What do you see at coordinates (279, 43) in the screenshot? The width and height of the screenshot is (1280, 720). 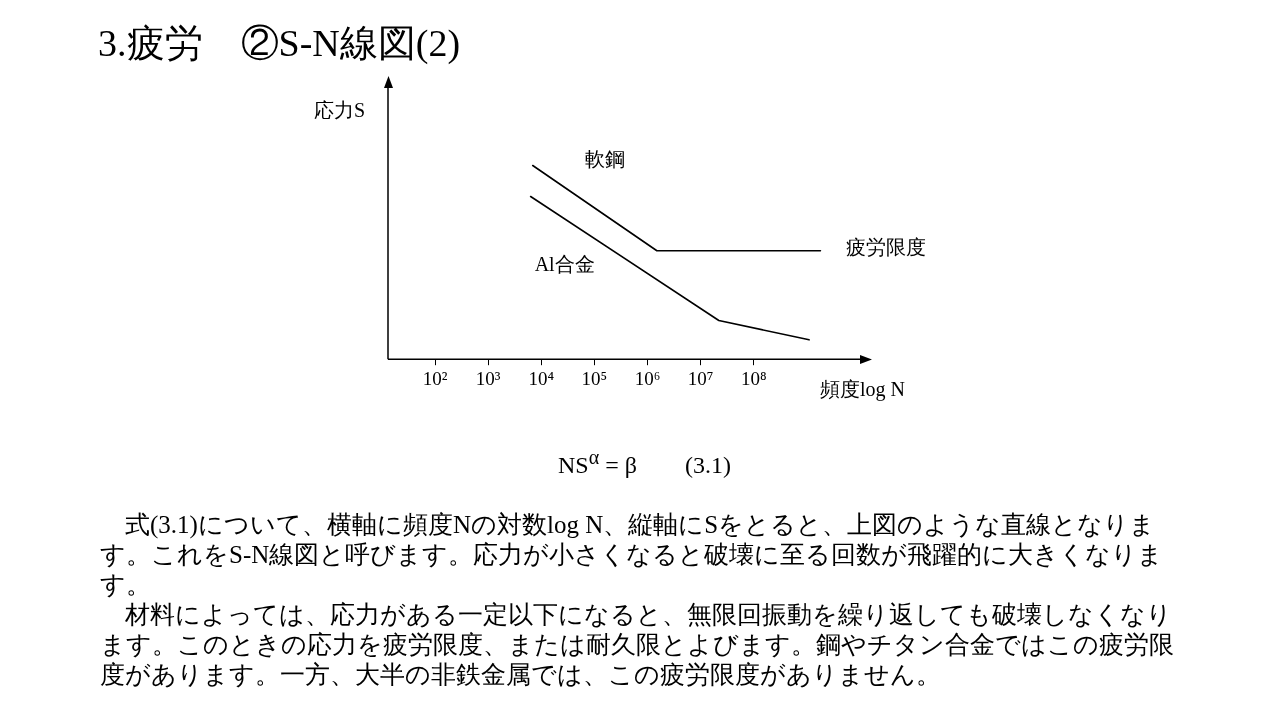 I see `chart-title: 3.疲労 ②S-N線図(2)` at bounding box center [279, 43].